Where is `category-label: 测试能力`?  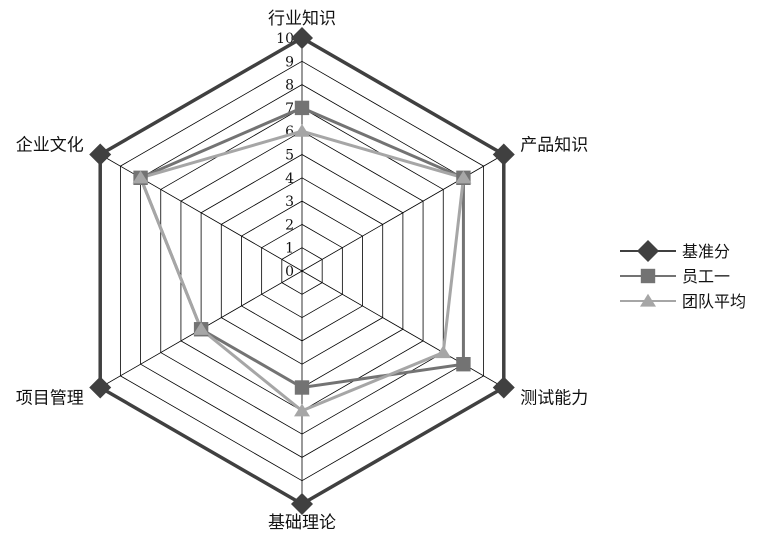
category-label: 测试能力 is located at coordinates (554, 399).